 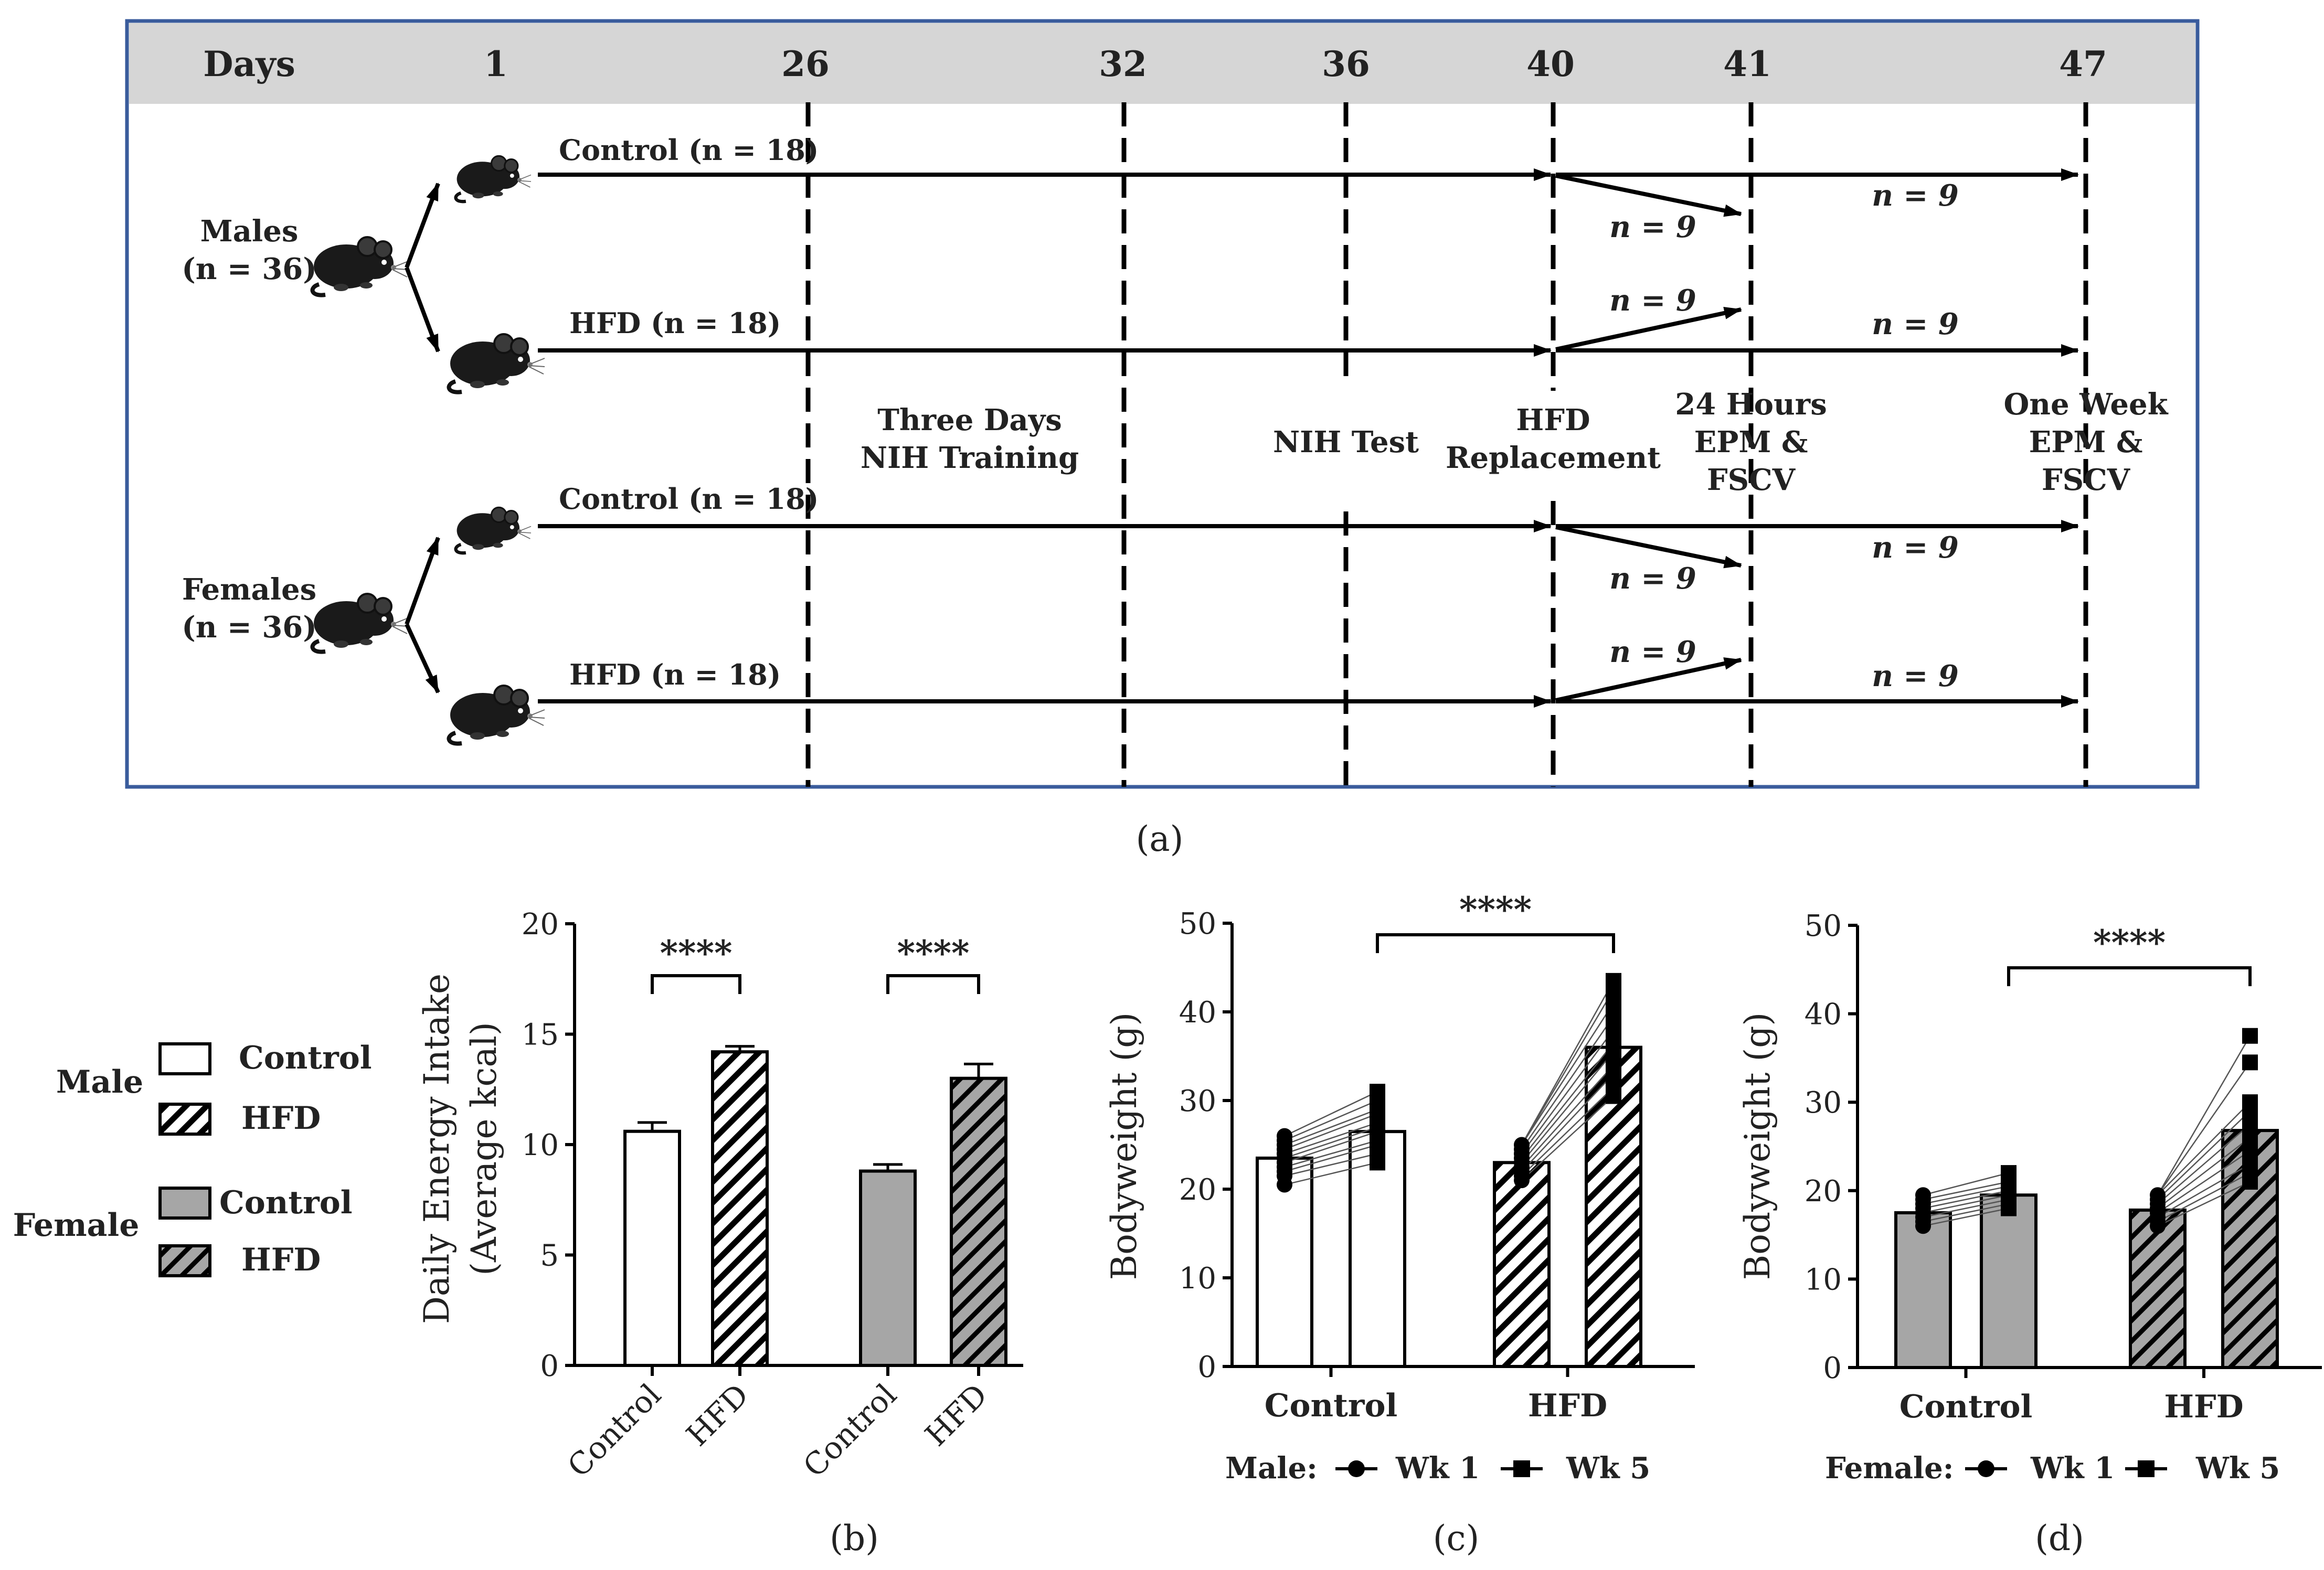 I want to click on chart-b-ylabel-line2: (Average kcal), so click(x=484, y=1148).